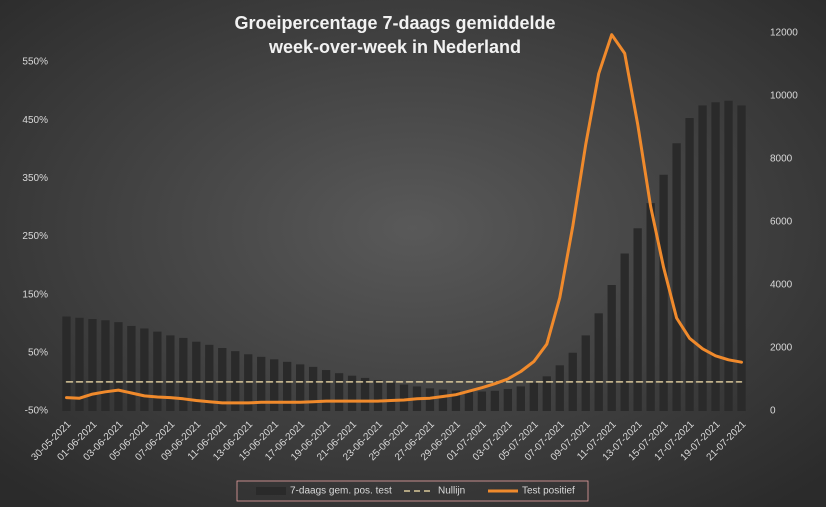 This screenshot has width=826, height=507. I want to click on y-tick-label: 50%, so click(38, 352).